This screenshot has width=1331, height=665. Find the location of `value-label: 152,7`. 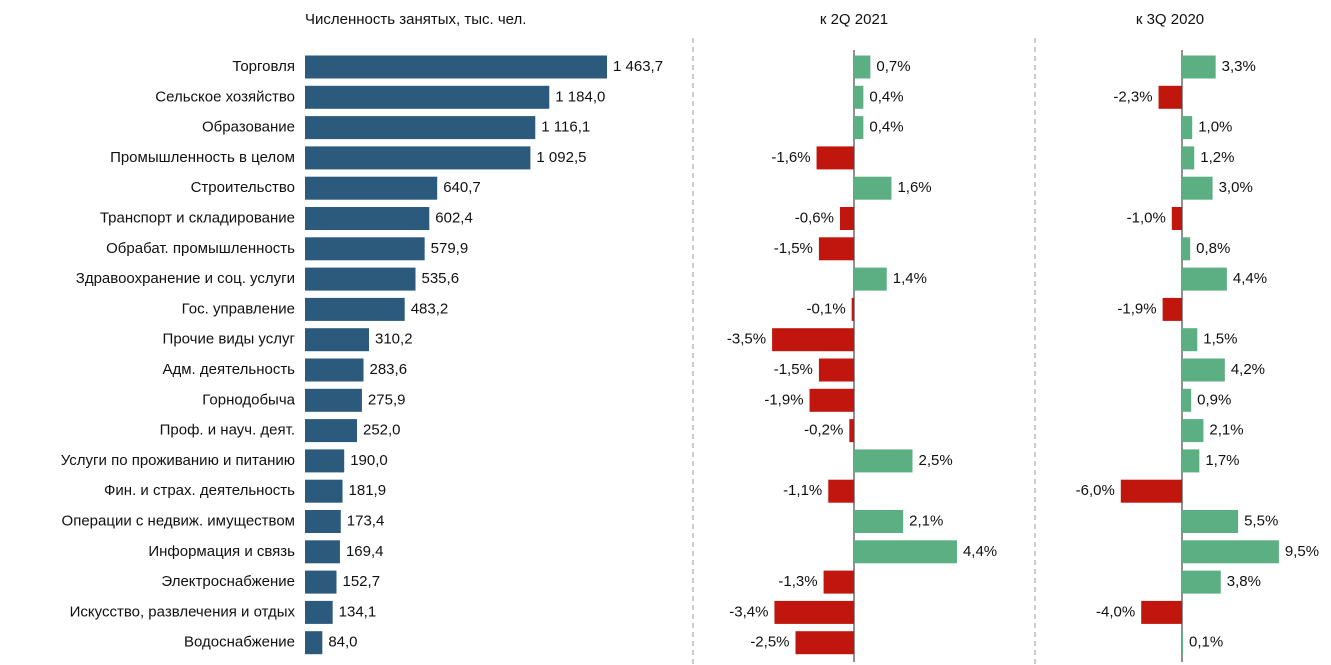

value-label: 152,7 is located at coordinates (362, 581).